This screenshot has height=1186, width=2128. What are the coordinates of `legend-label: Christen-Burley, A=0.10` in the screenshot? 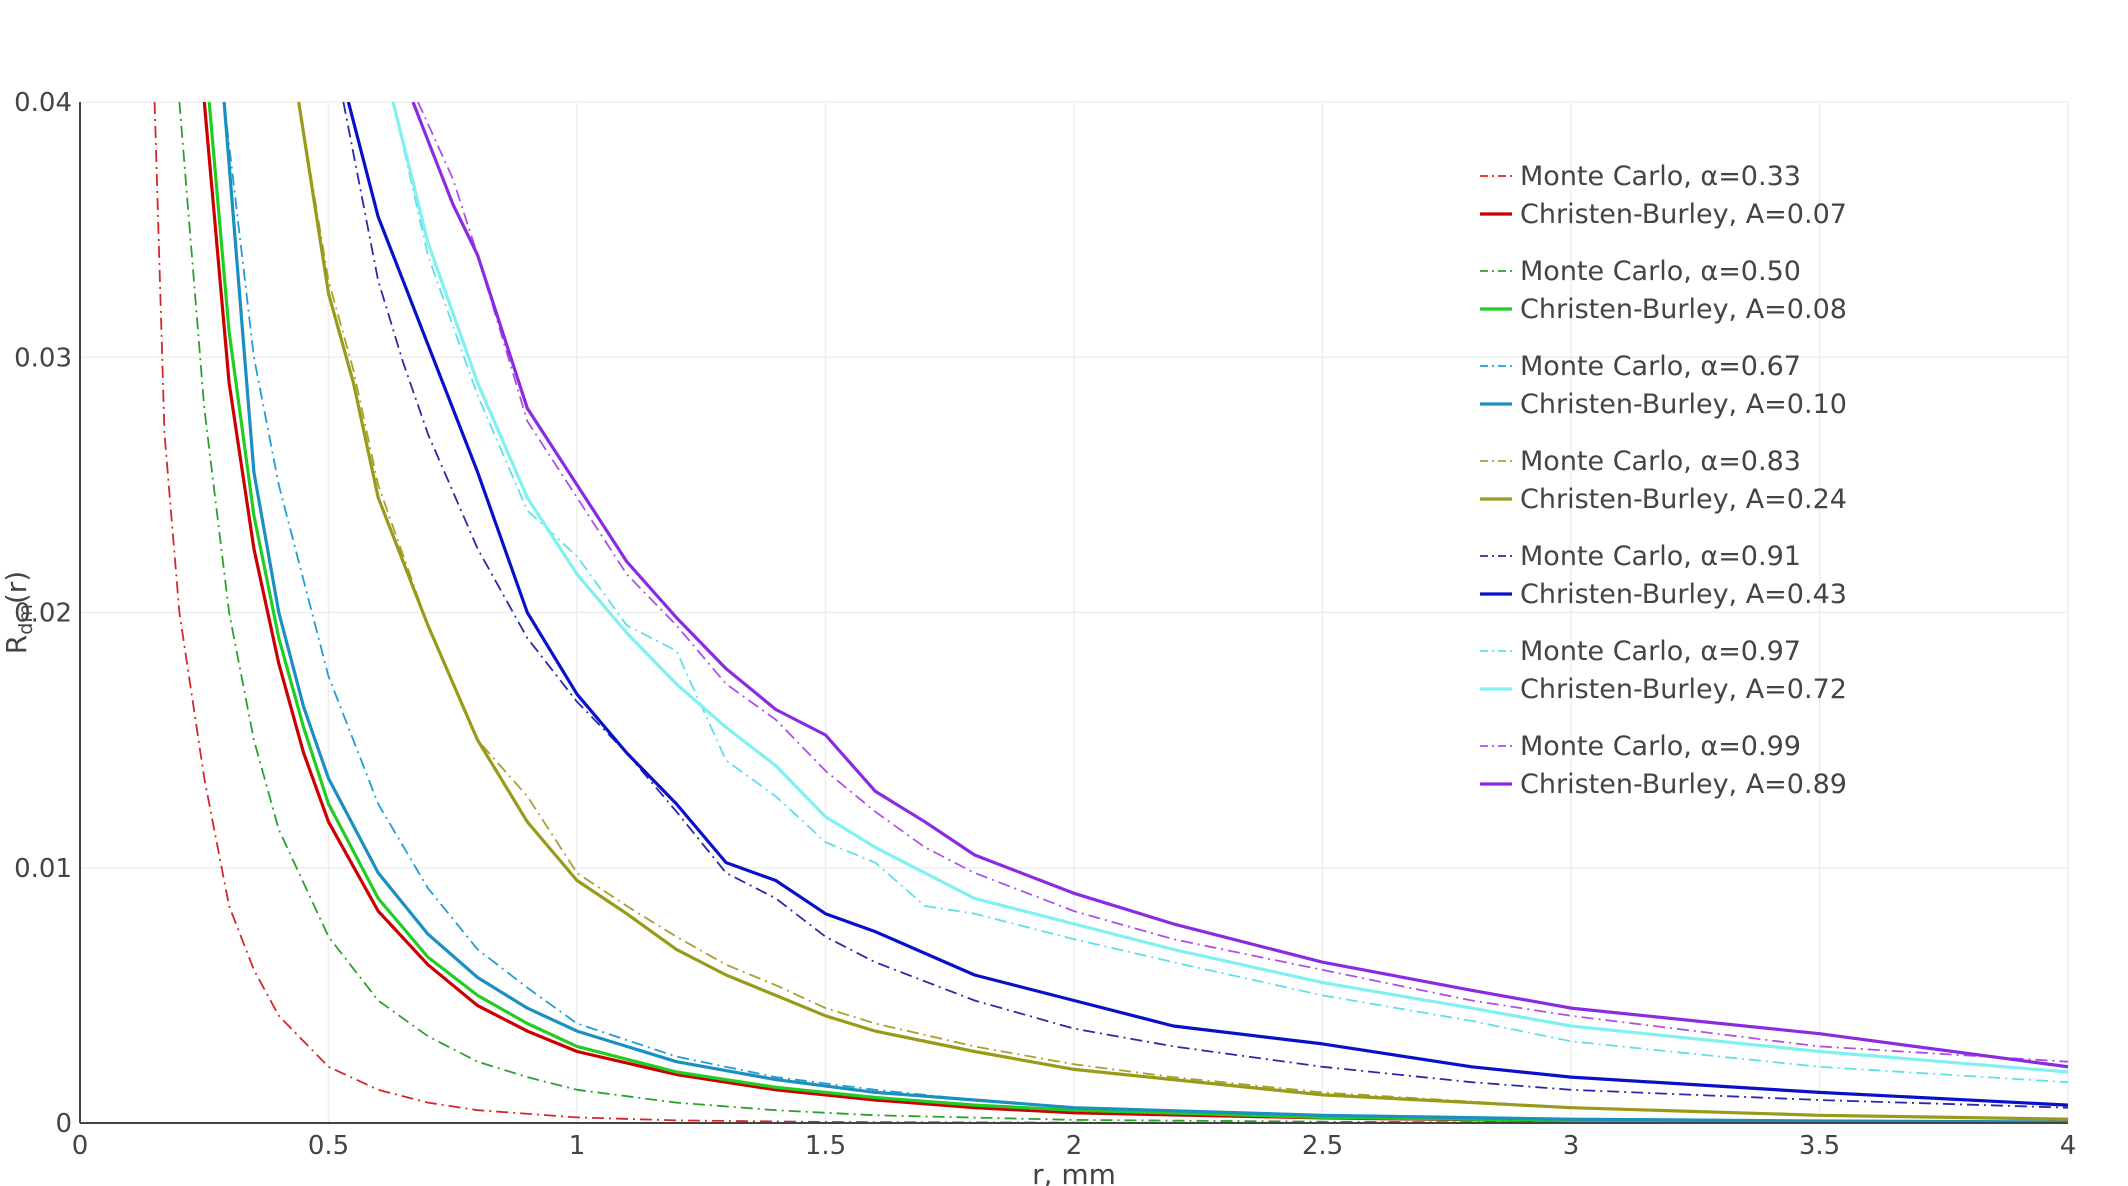 It's located at (1683, 404).